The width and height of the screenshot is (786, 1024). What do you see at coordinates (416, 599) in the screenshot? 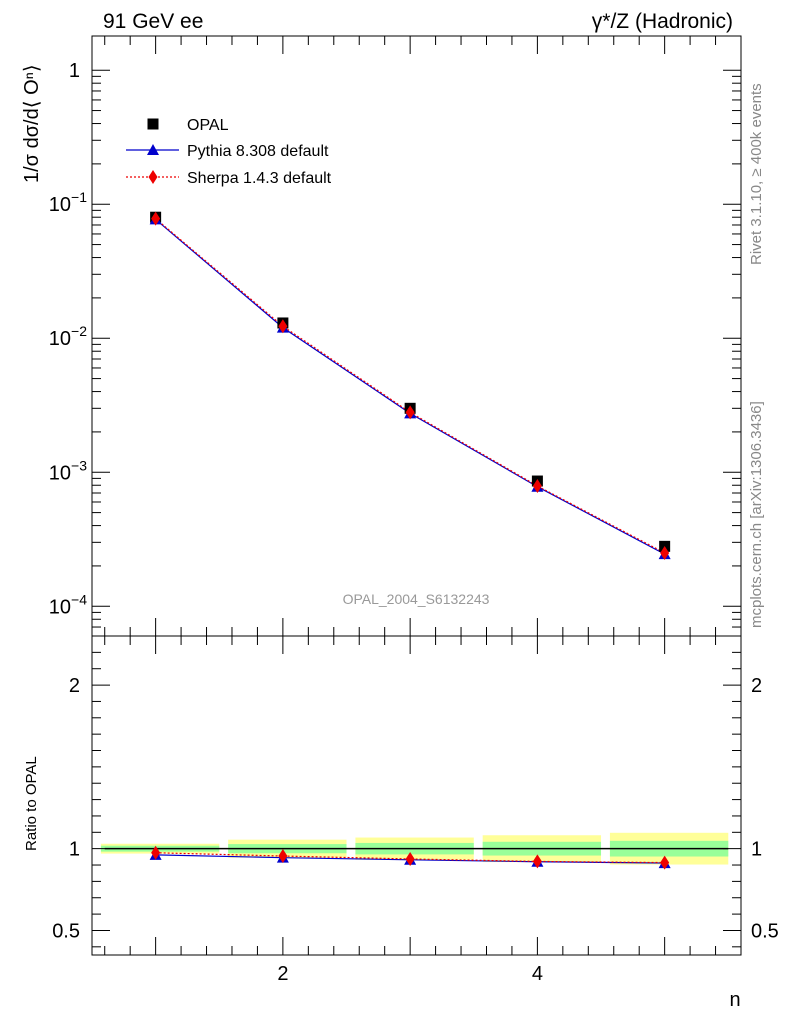
I see `analysis-watermark: OPAL_2004_S6132243` at bounding box center [416, 599].